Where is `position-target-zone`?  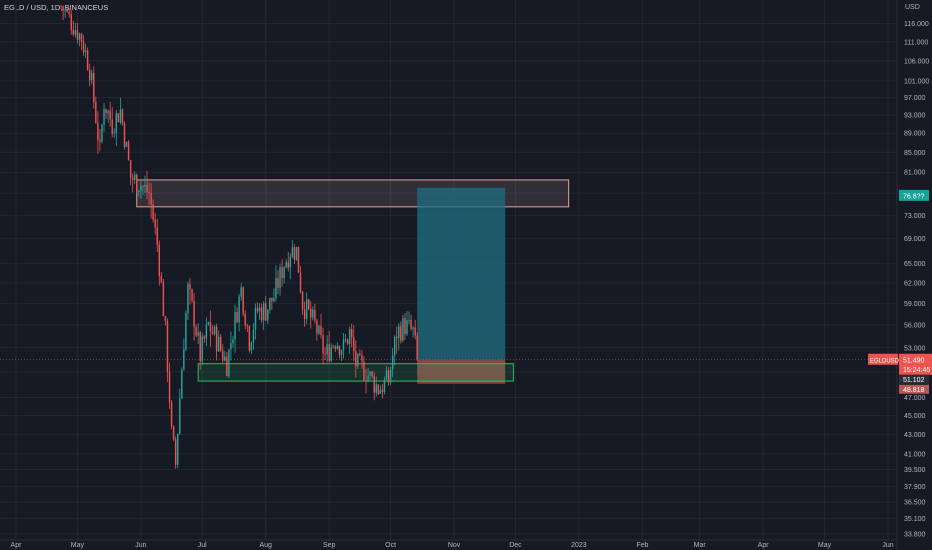 position-target-zone is located at coordinates (461, 273).